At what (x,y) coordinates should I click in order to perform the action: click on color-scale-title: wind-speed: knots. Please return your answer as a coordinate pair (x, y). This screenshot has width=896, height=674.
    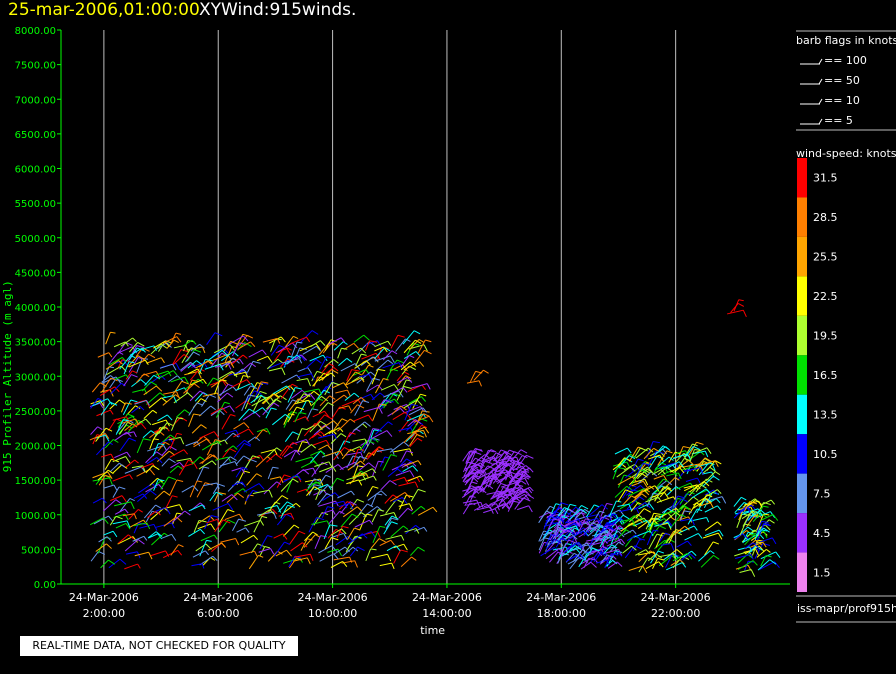
    Looking at the image, I should click on (846, 153).